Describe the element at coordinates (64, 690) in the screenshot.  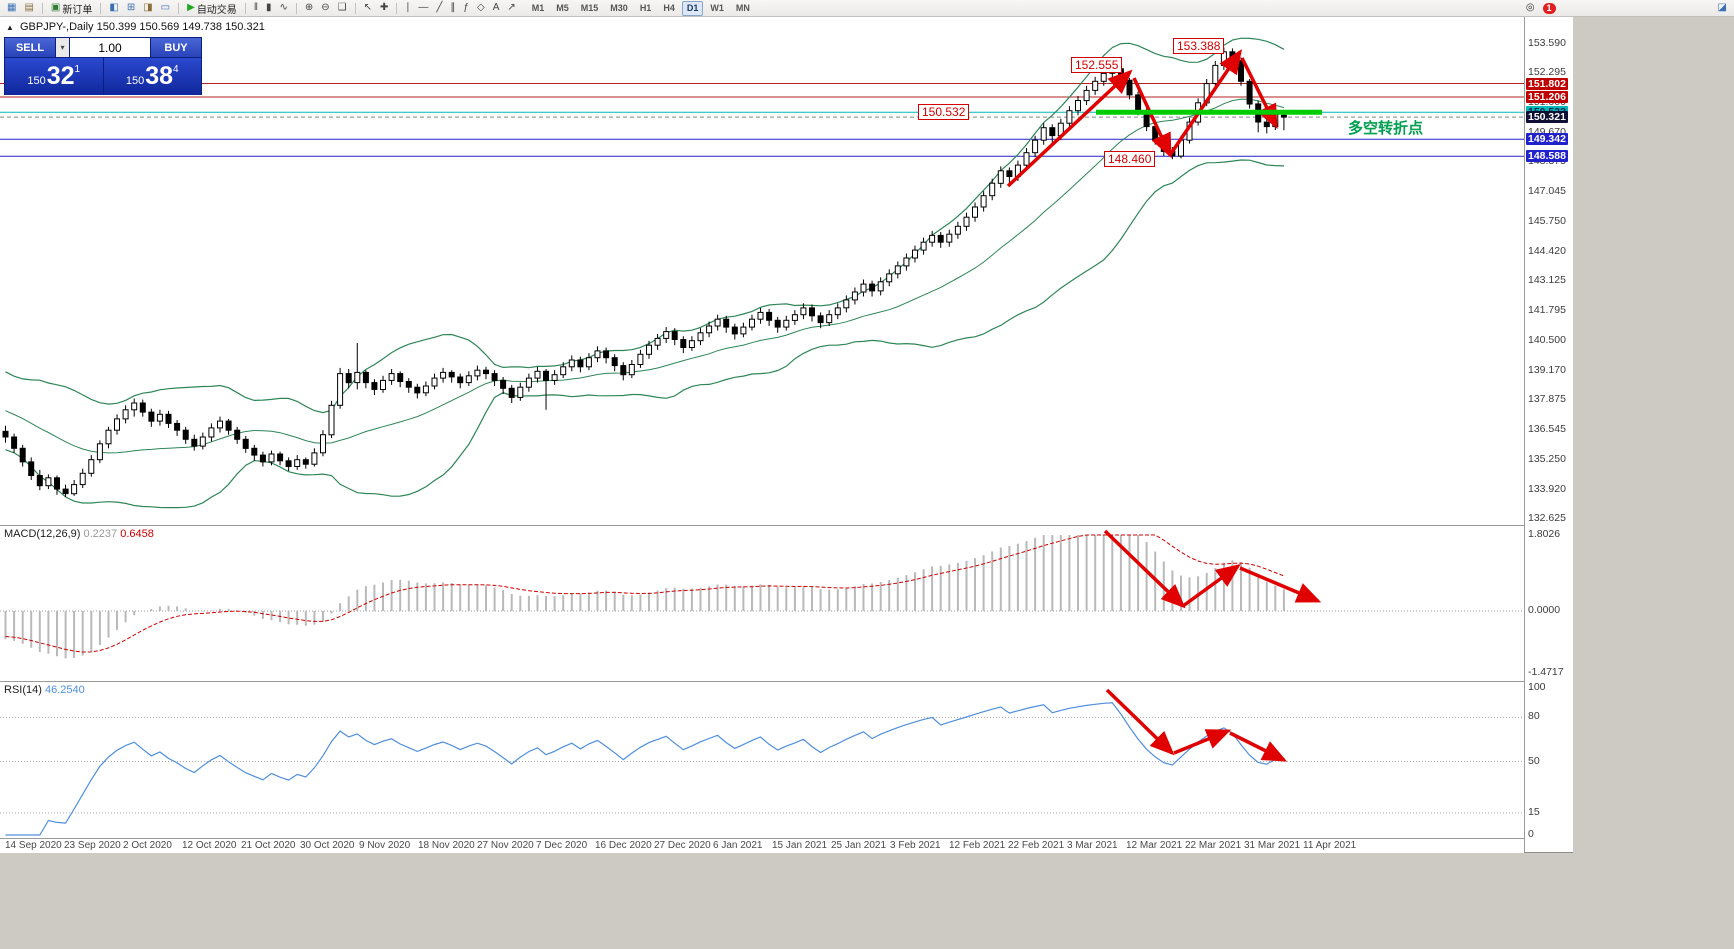
I see `rsi-value: 46.2540` at that location.